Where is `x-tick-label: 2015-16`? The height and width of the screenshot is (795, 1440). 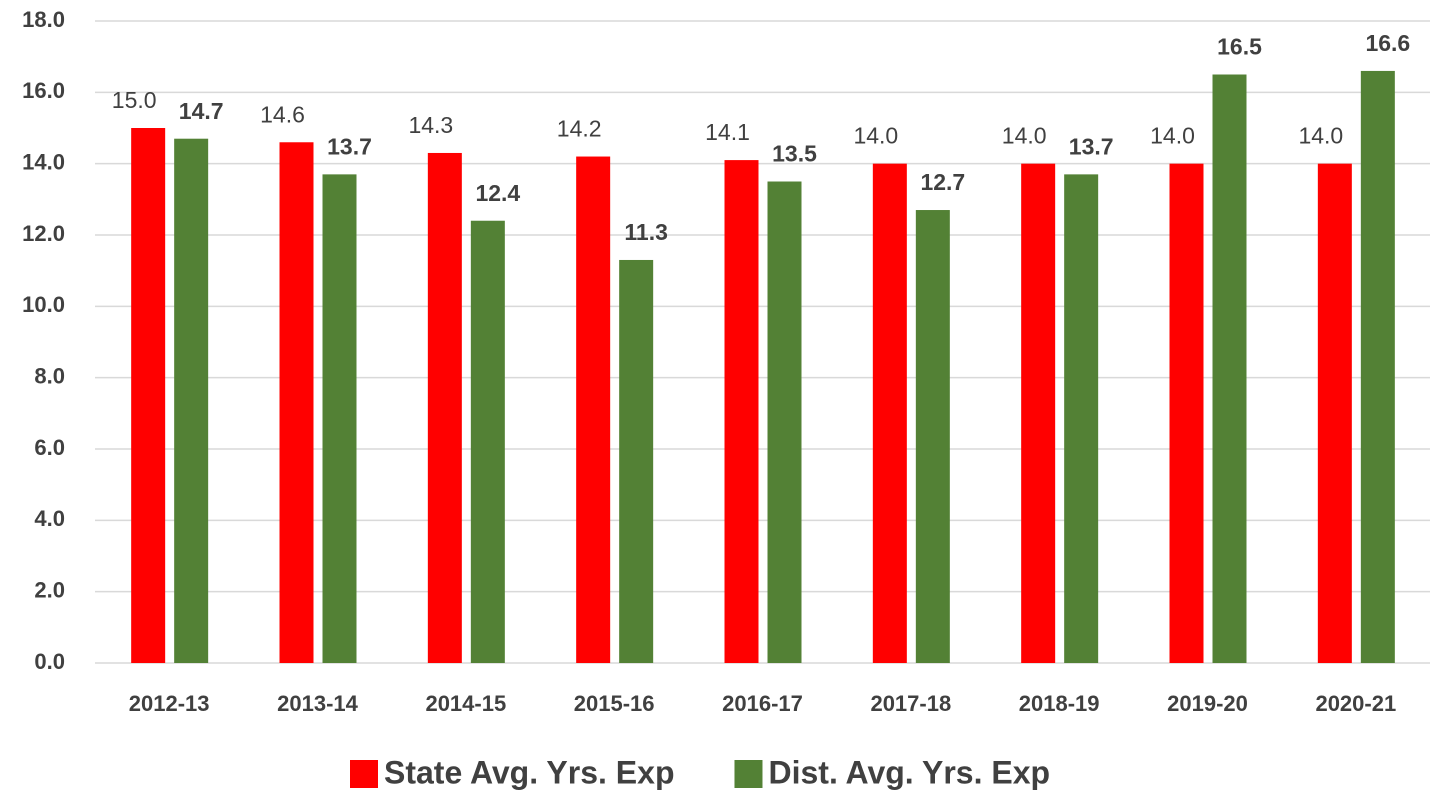
x-tick-label: 2015-16 is located at coordinates (614, 703).